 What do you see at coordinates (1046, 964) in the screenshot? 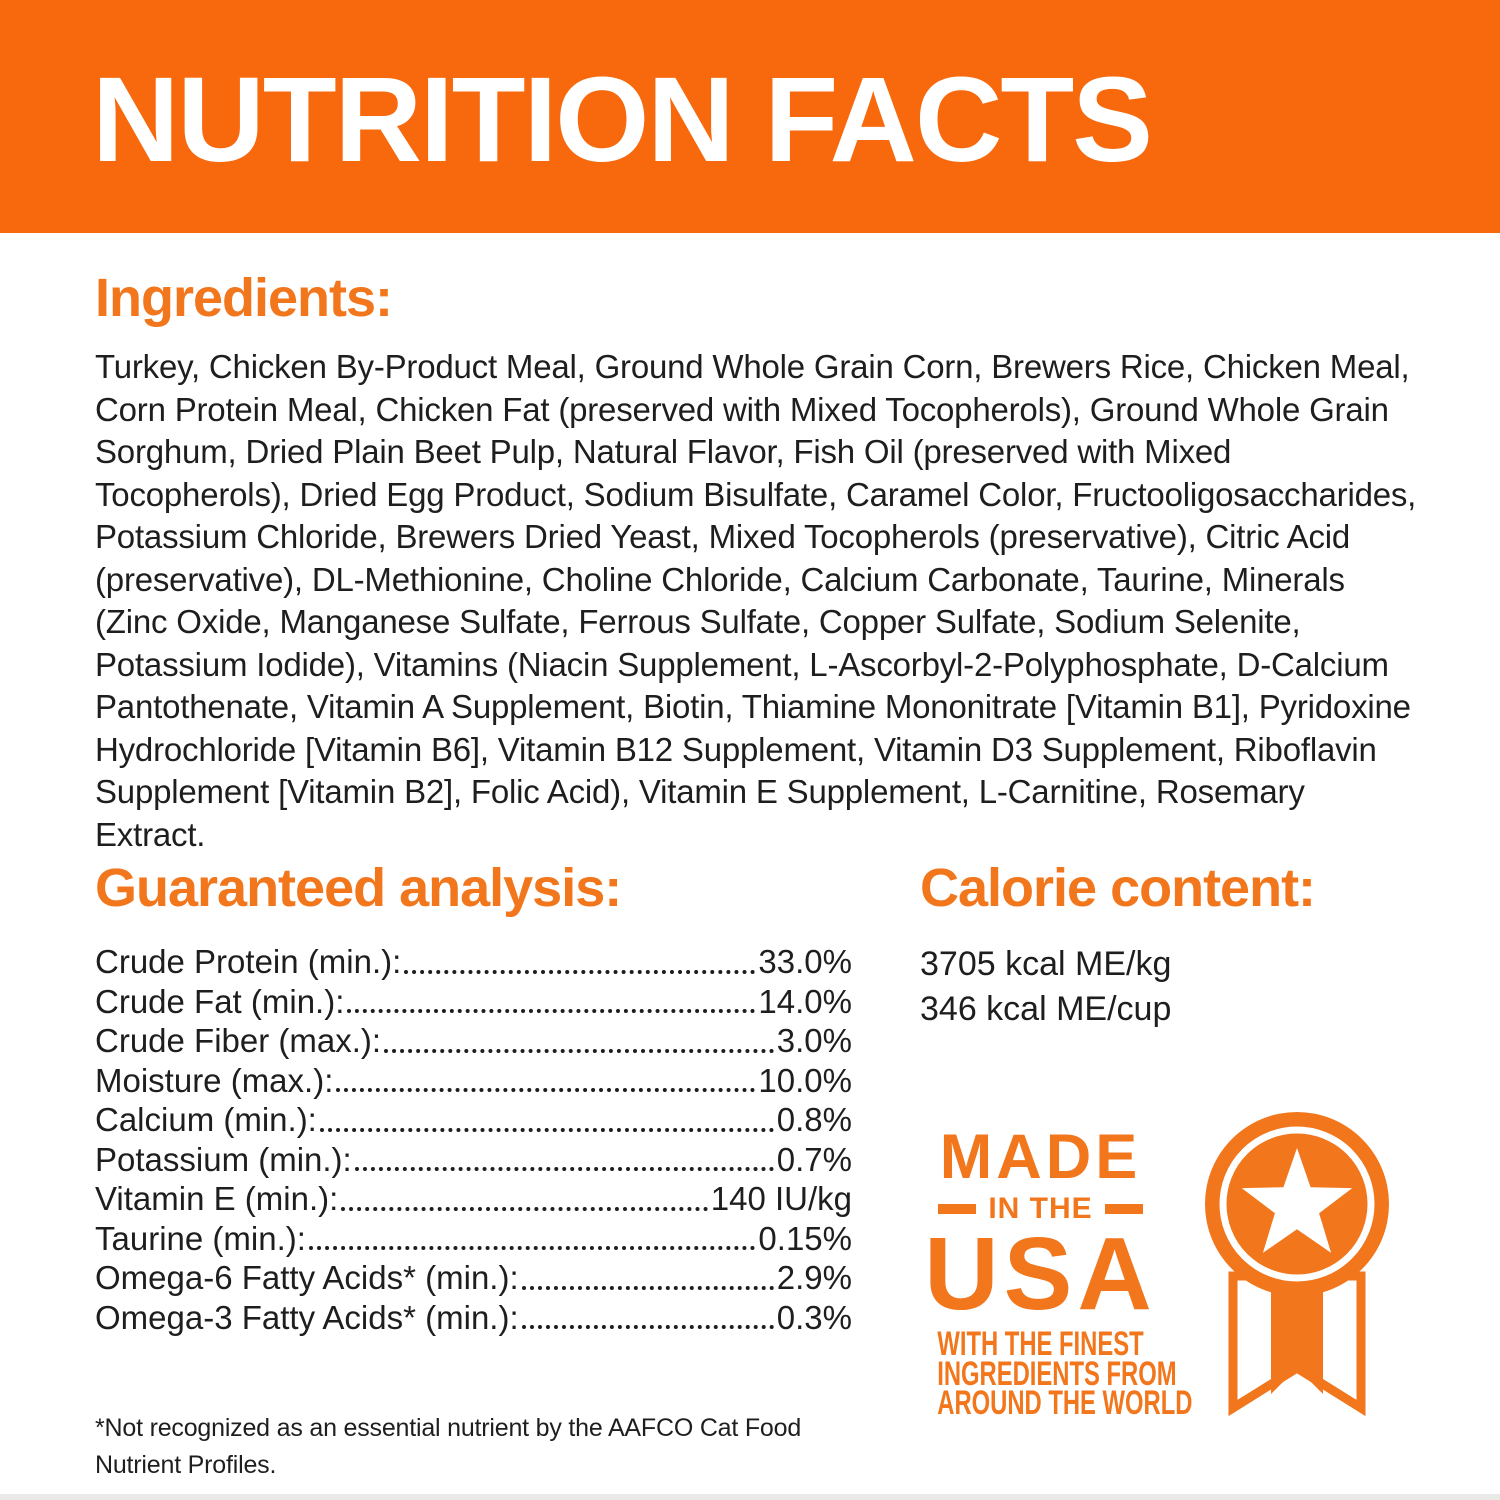
I see `calorie-kcal-per-kg: 3705 kcal ME/kg` at bounding box center [1046, 964].